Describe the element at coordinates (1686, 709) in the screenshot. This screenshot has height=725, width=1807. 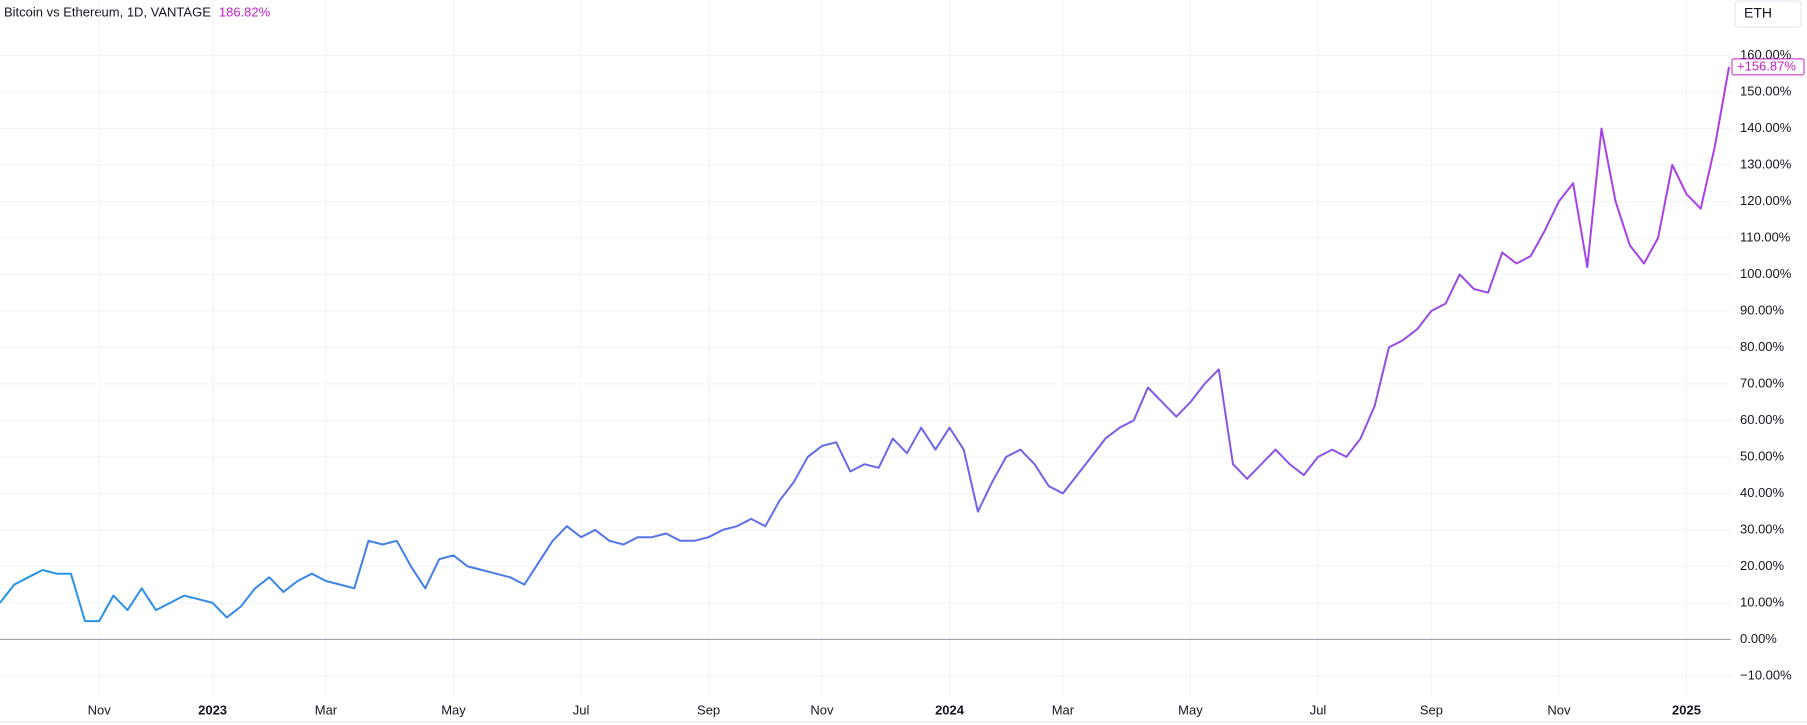
I see `x-tick-label: 2025` at that location.